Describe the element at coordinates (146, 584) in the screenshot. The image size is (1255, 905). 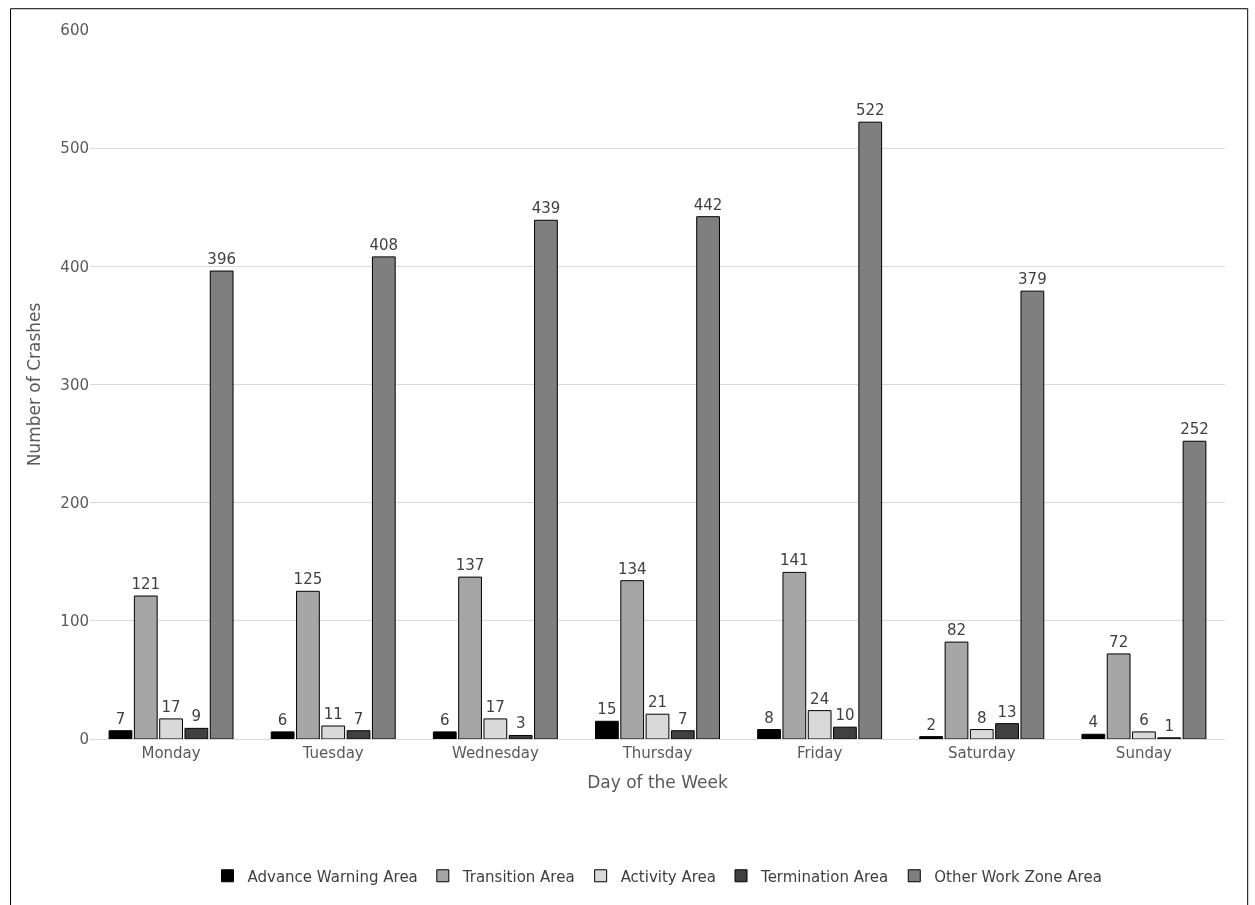
I see `data-label: 121` at that location.